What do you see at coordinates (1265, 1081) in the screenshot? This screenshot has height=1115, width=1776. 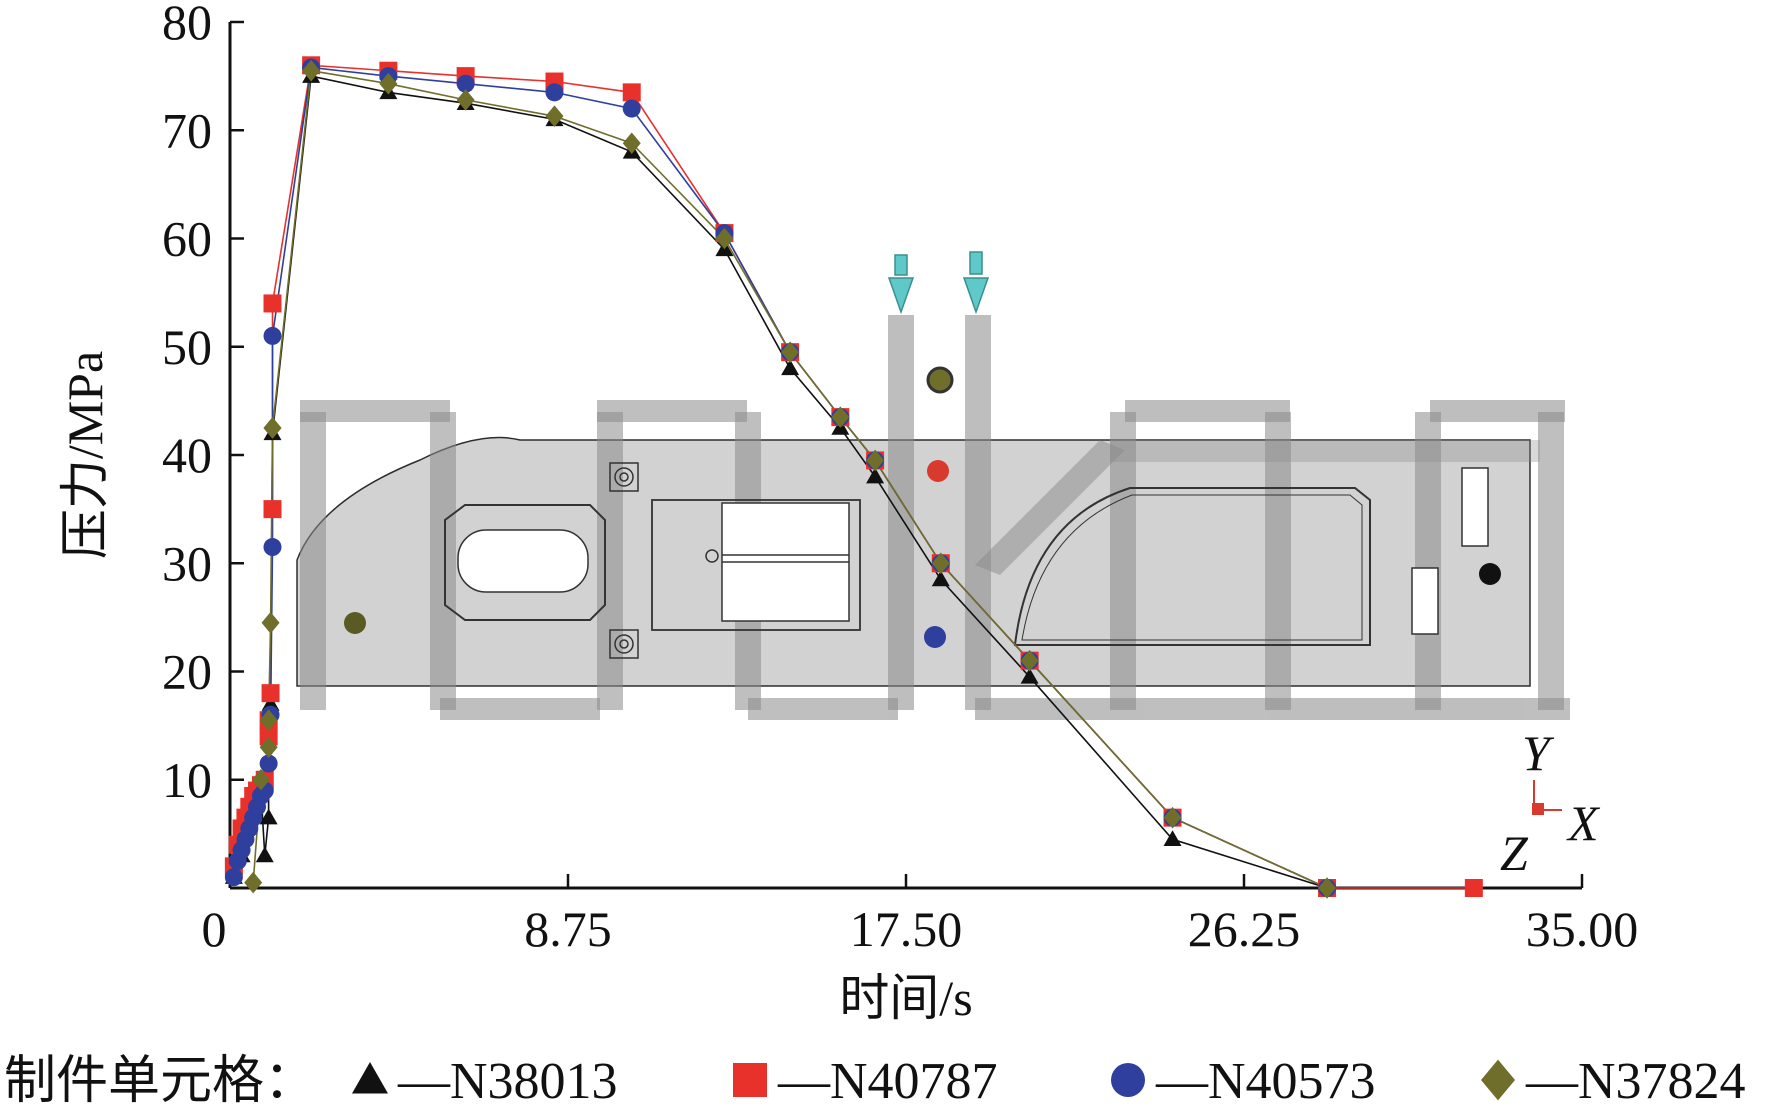 I see `legend-label-N40573: —N40573` at bounding box center [1265, 1081].